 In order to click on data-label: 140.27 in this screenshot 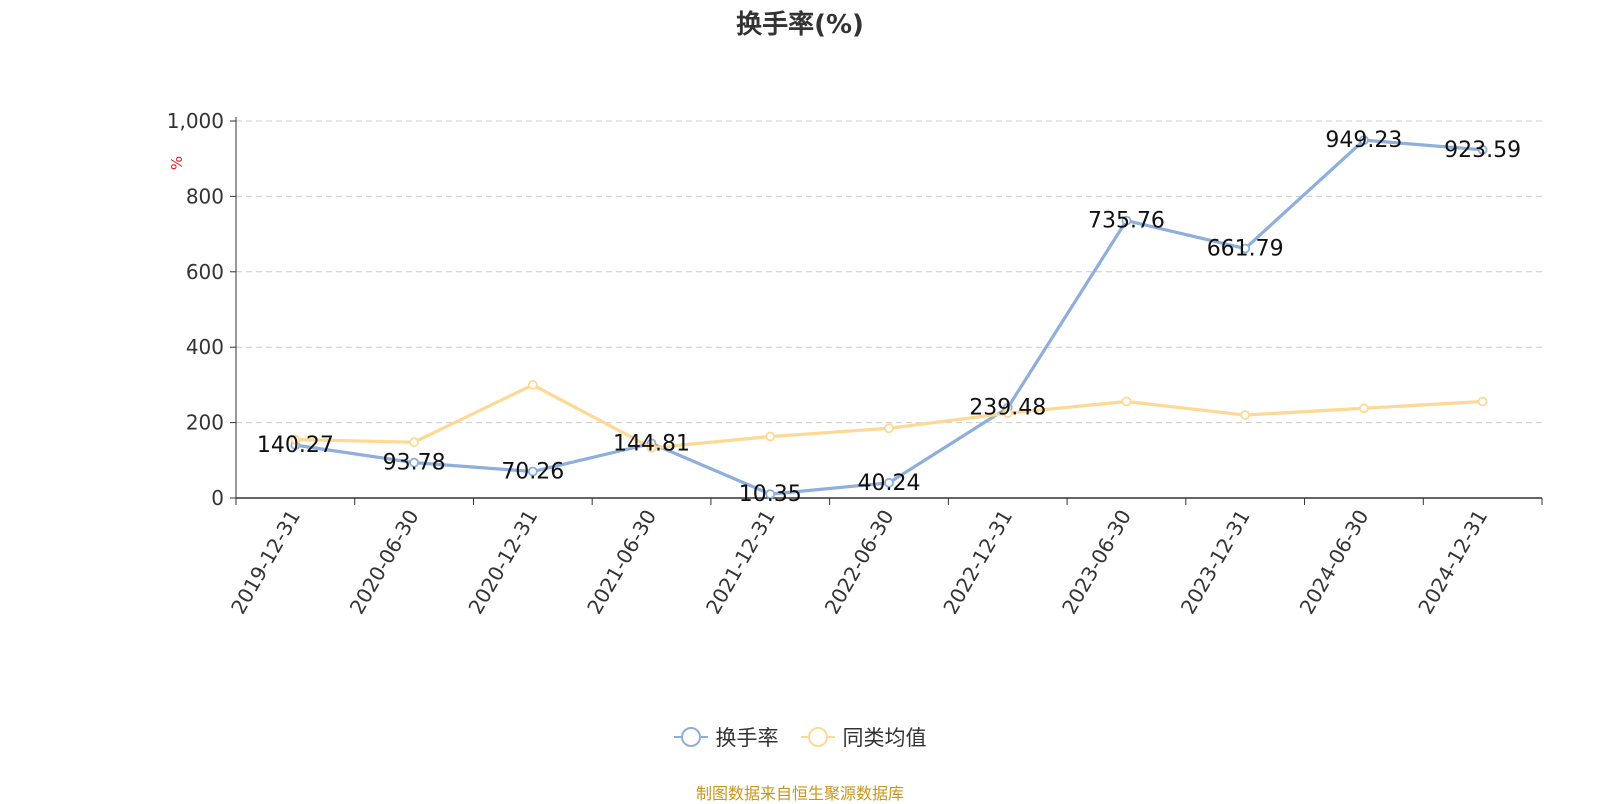, I will do `click(295, 445)`.